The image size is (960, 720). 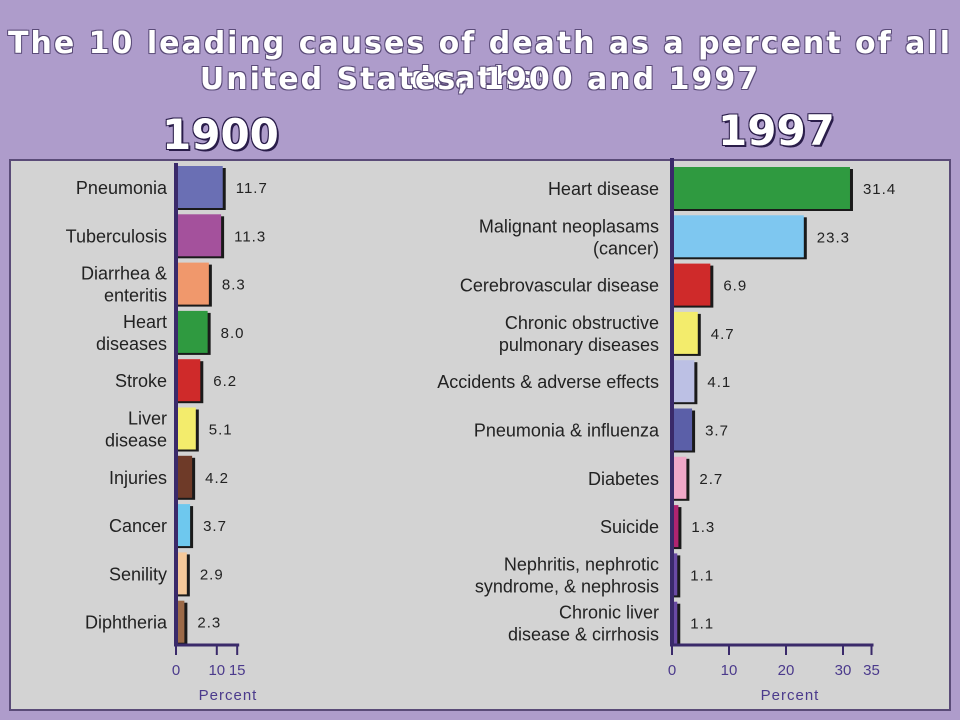 I want to click on category-label: Senility, so click(x=138, y=574).